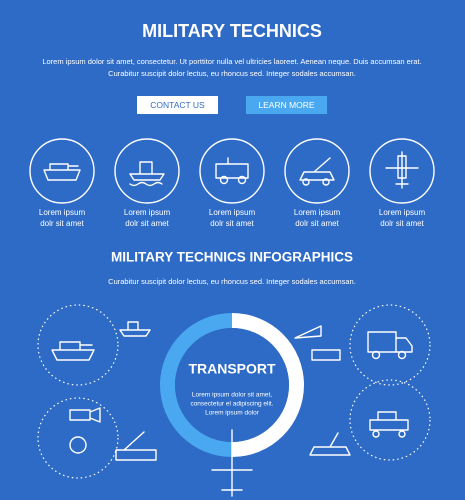  What do you see at coordinates (232, 413) in the screenshot?
I see `center-text: Lorem ipsum dolor` at bounding box center [232, 413].